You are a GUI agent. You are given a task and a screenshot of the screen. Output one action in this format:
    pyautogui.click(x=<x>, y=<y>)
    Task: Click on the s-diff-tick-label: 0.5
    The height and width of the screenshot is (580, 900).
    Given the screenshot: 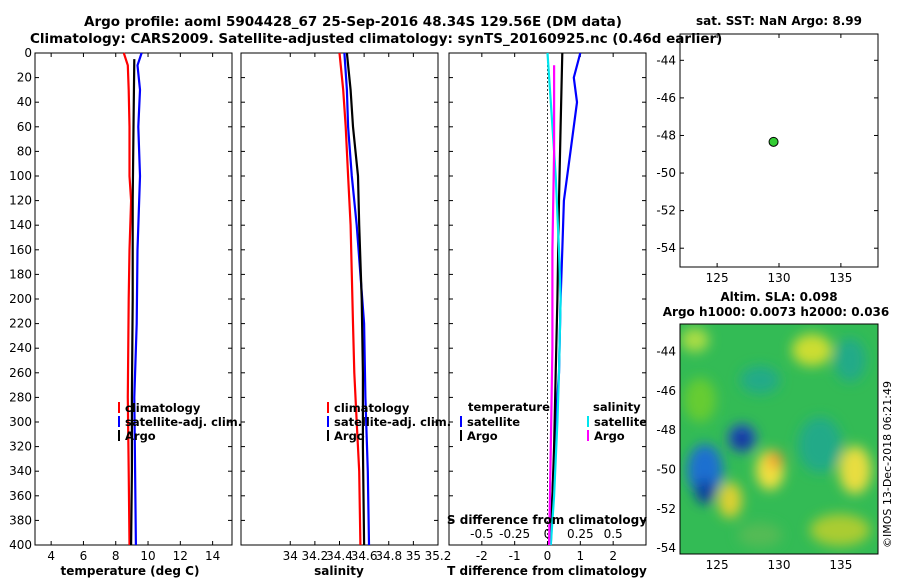 What is the action you would take?
    pyautogui.click(x=613, y=534)
    